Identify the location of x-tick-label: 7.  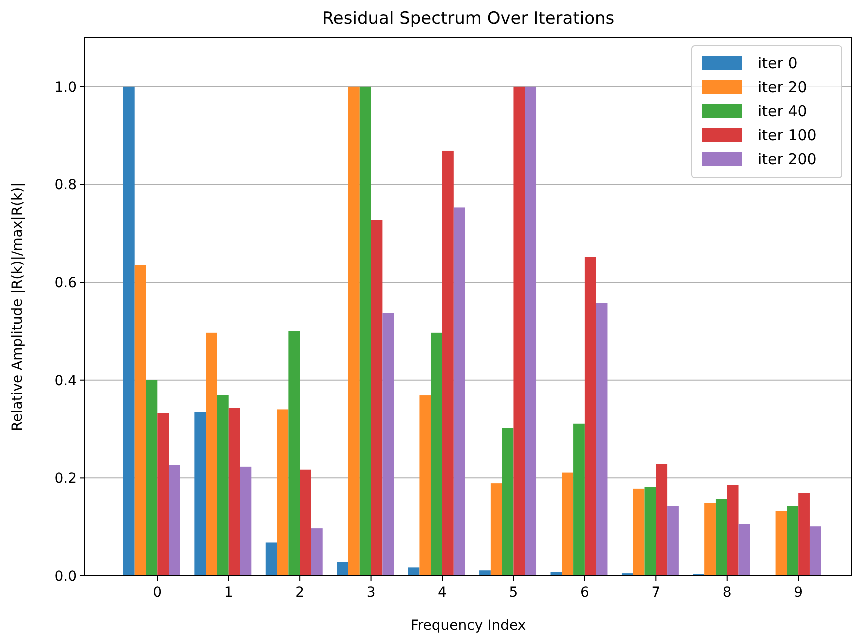
(656, 593).